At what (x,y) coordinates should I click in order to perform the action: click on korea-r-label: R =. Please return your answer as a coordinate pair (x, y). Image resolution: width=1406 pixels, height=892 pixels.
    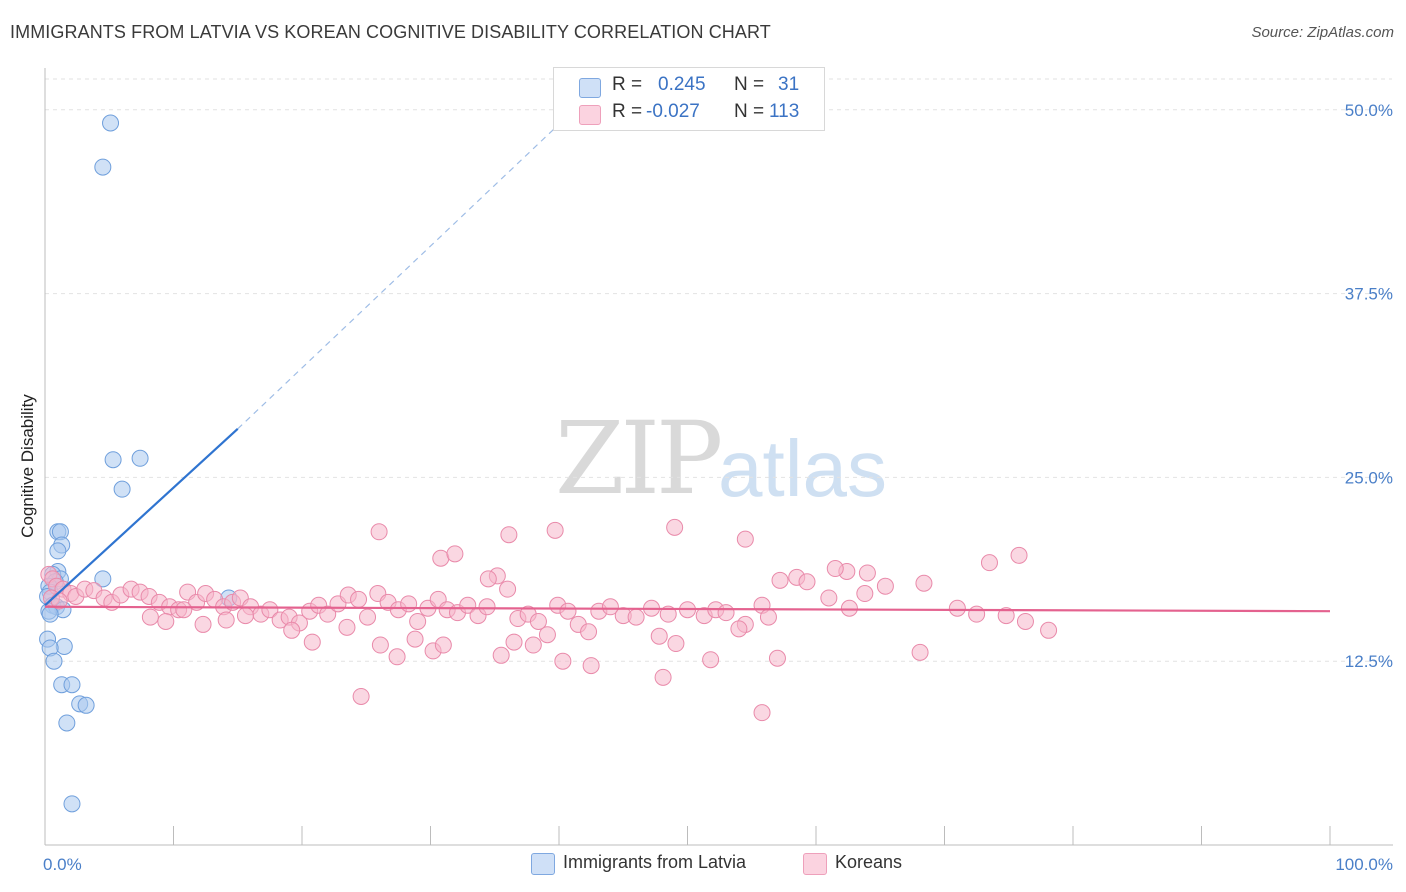
    Looking at the image, I should click on (627, 111).